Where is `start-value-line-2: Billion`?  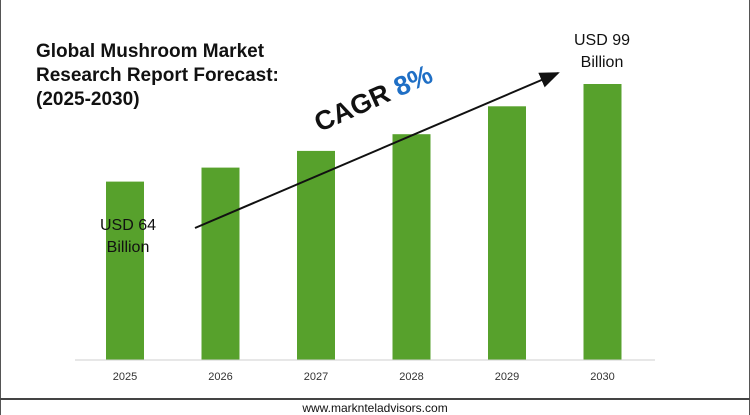
start-value-line-2: Billion is located at coordinates (128, 247).